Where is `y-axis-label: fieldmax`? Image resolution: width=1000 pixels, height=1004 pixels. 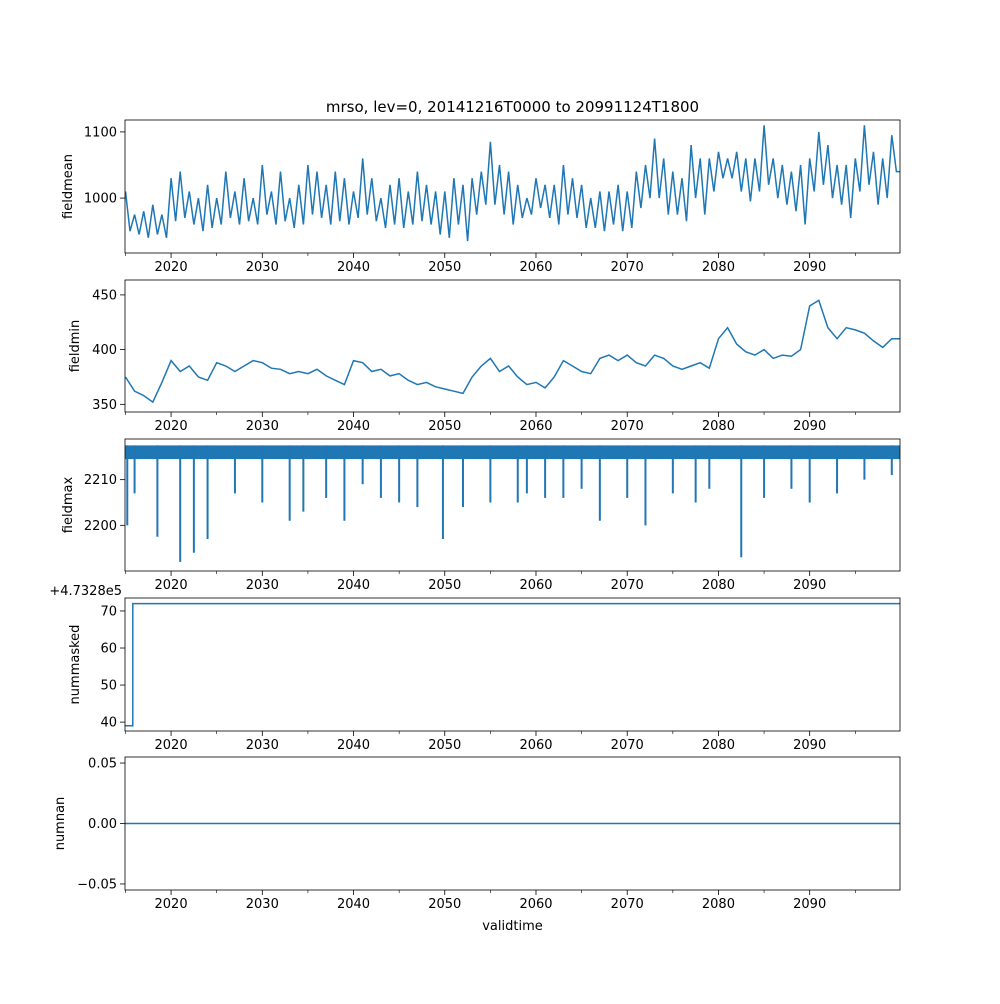
y-axis-label: fieldmax is located at coordinates (68, 505).